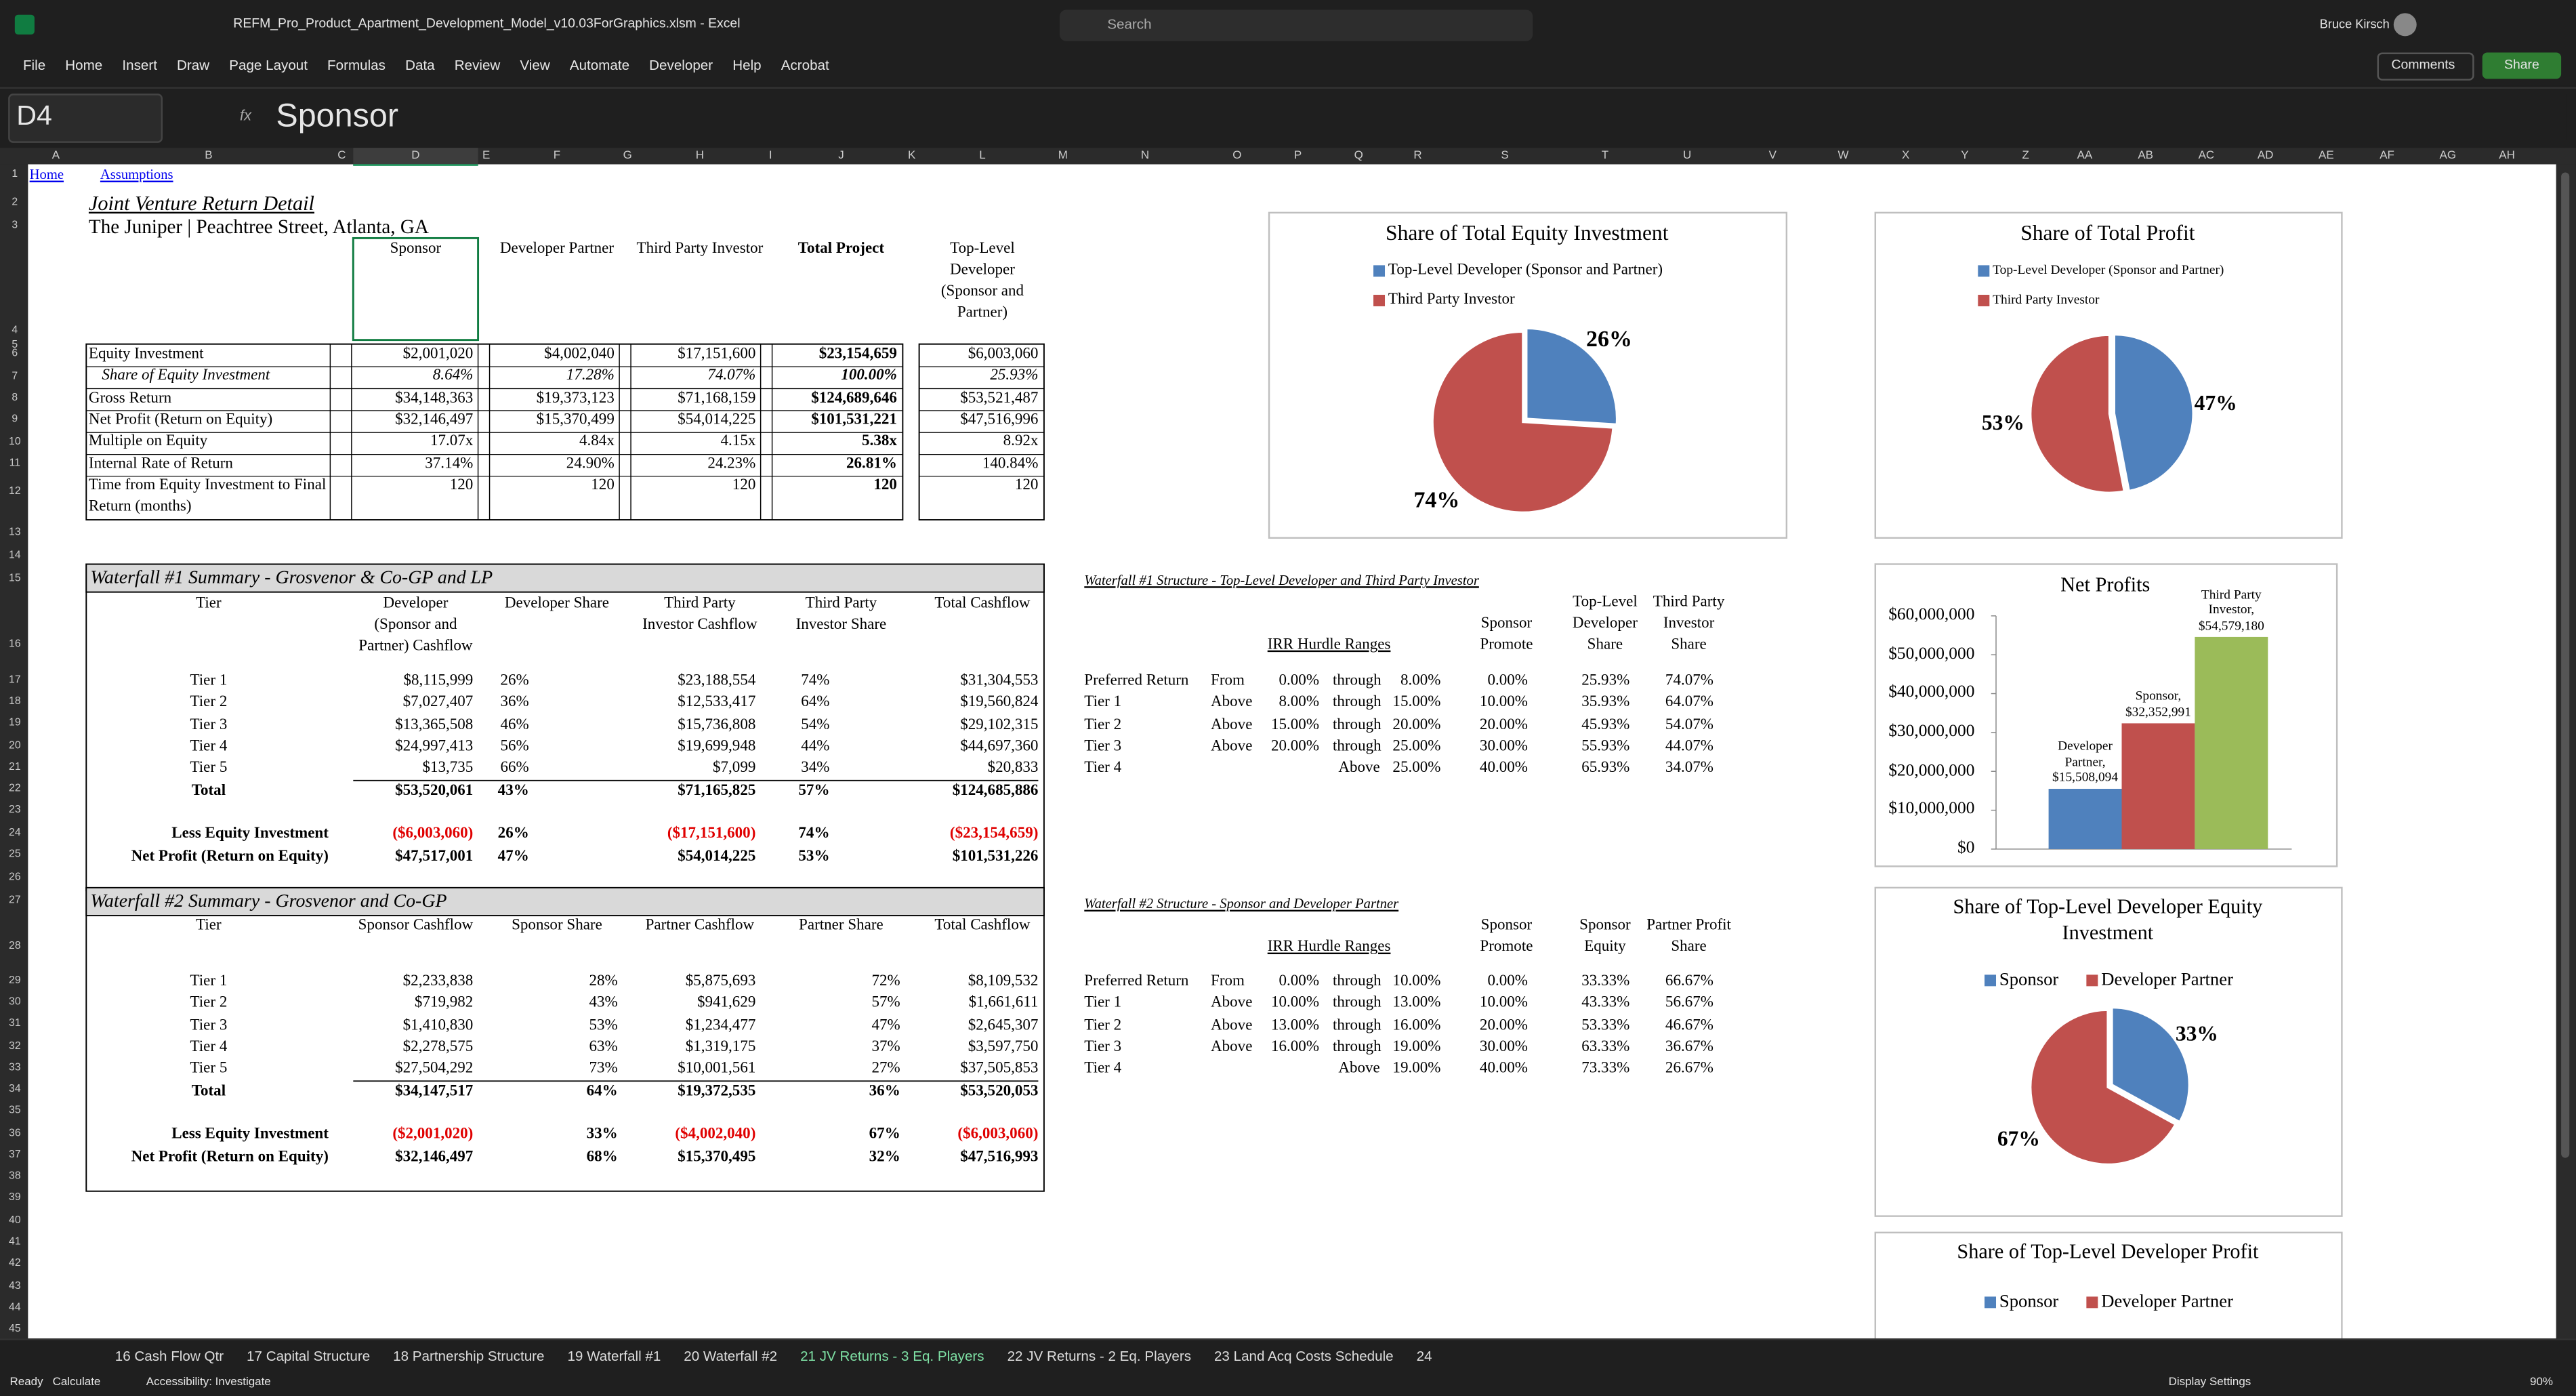 The height and width of the screenshot is (1396, 2576). What do you see at coordinates (2448, 156) in the screenshot?
I see `column-header: AG` at bounding box center [2448, 156].